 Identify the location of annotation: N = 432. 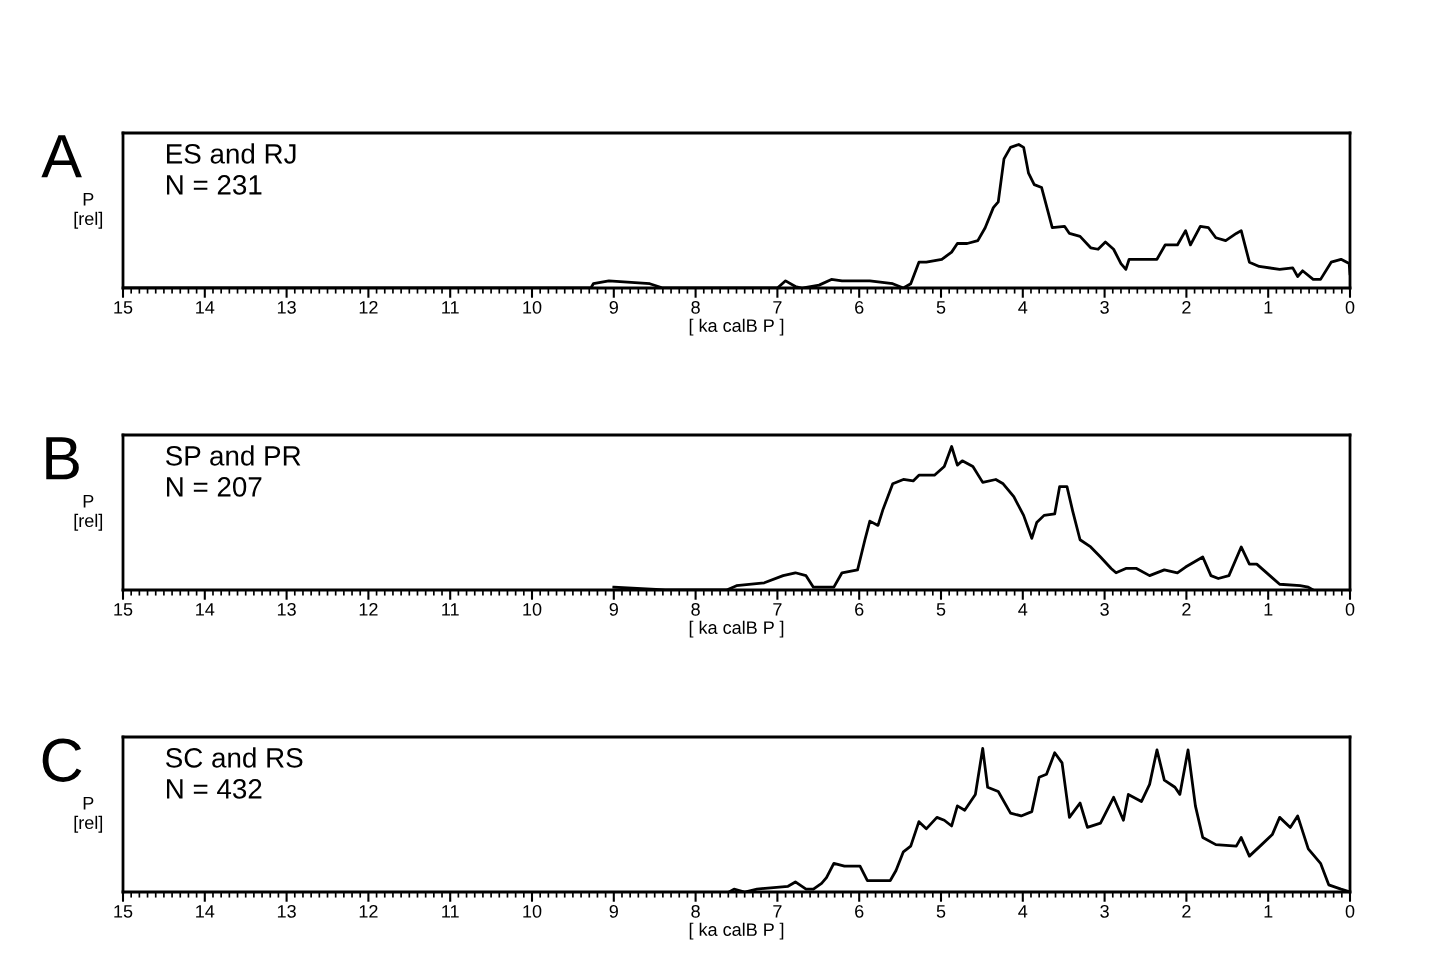
(214, 789).